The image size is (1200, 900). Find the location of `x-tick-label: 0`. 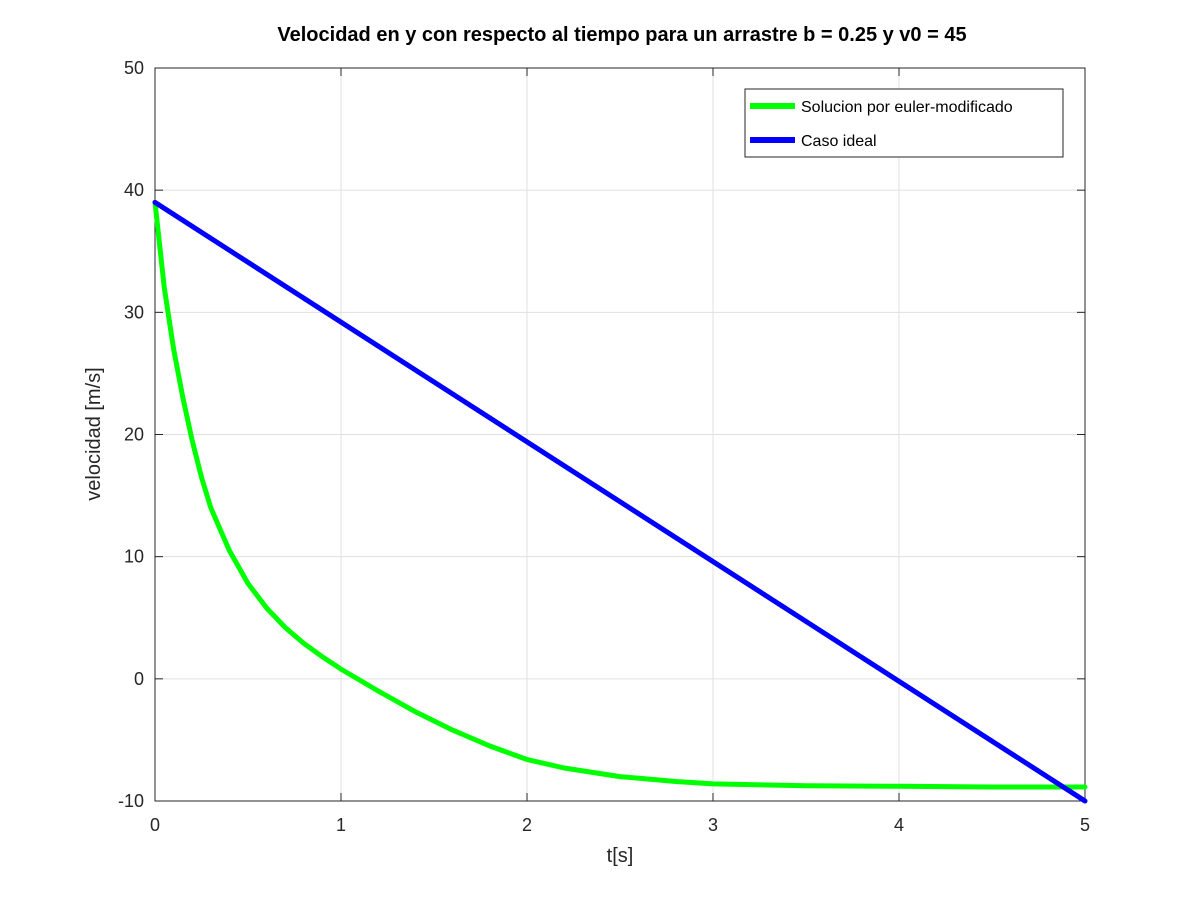

x-tick-label: 0 is located at coordinates (155, 825).